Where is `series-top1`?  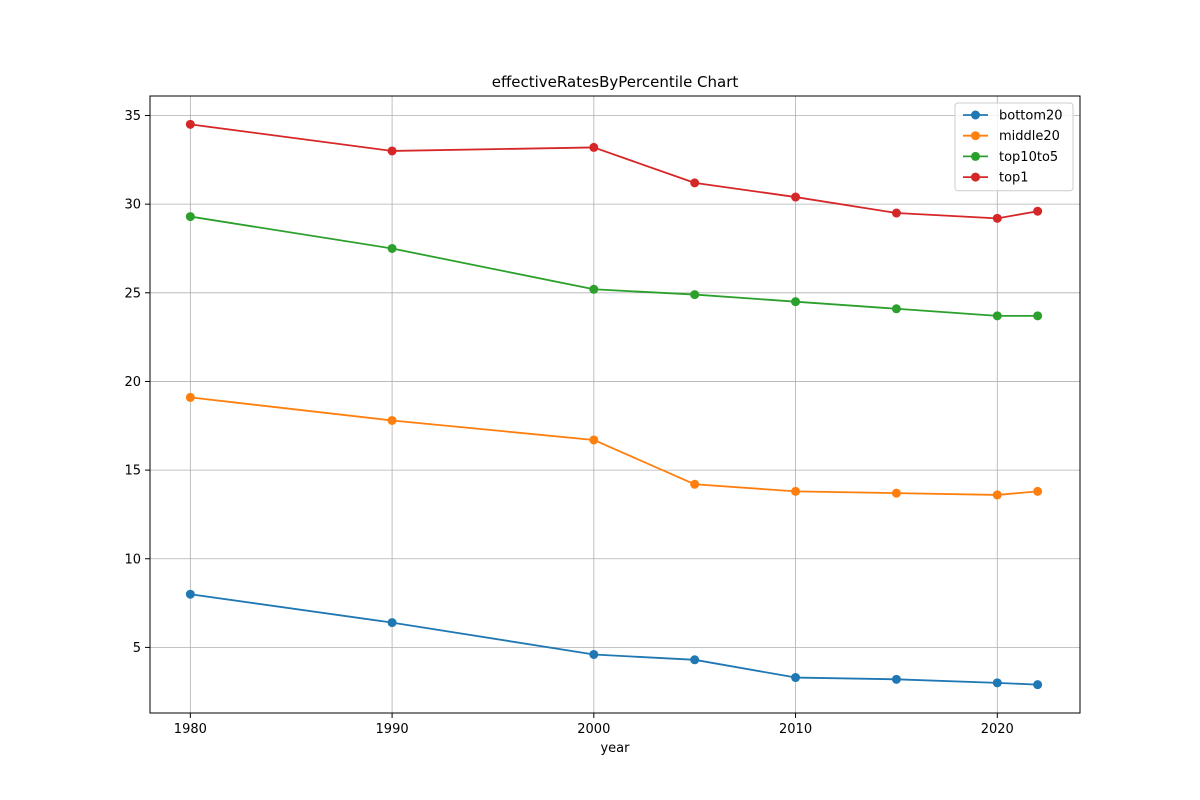 series-top1 is located at coordinates (614, 171).